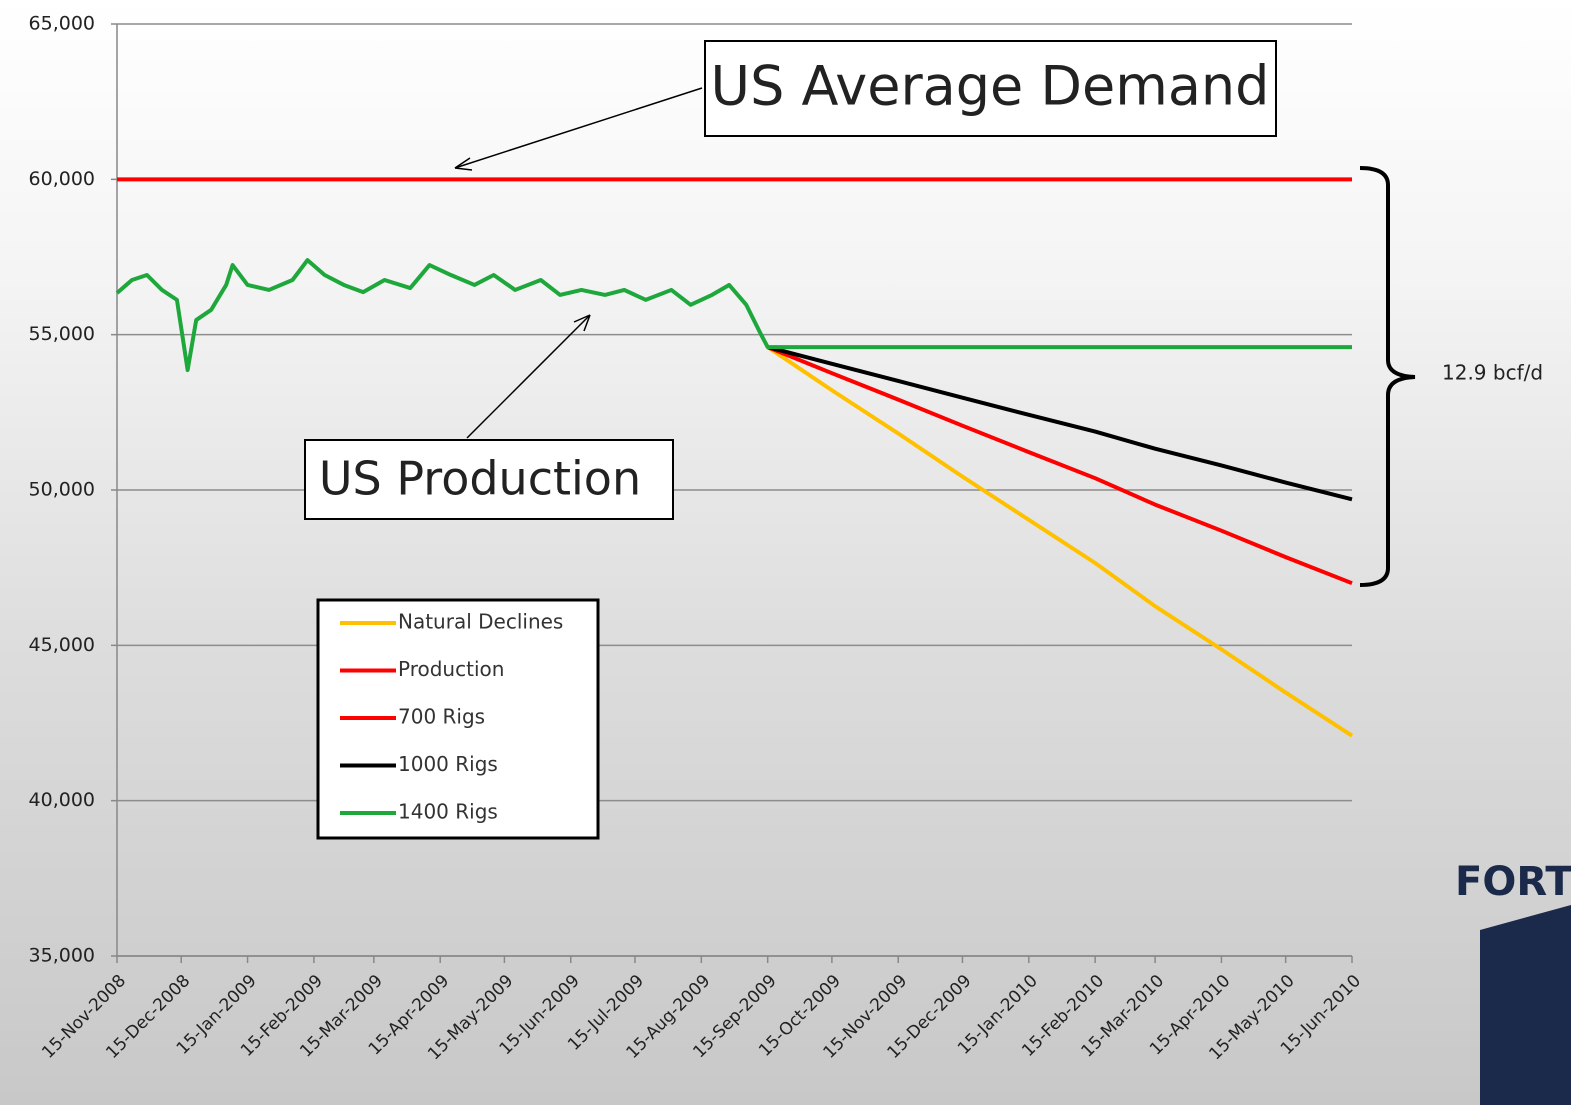 The height and width of the screenshot is (1105, 1571). I want to click on production-box, so click(489, 479).